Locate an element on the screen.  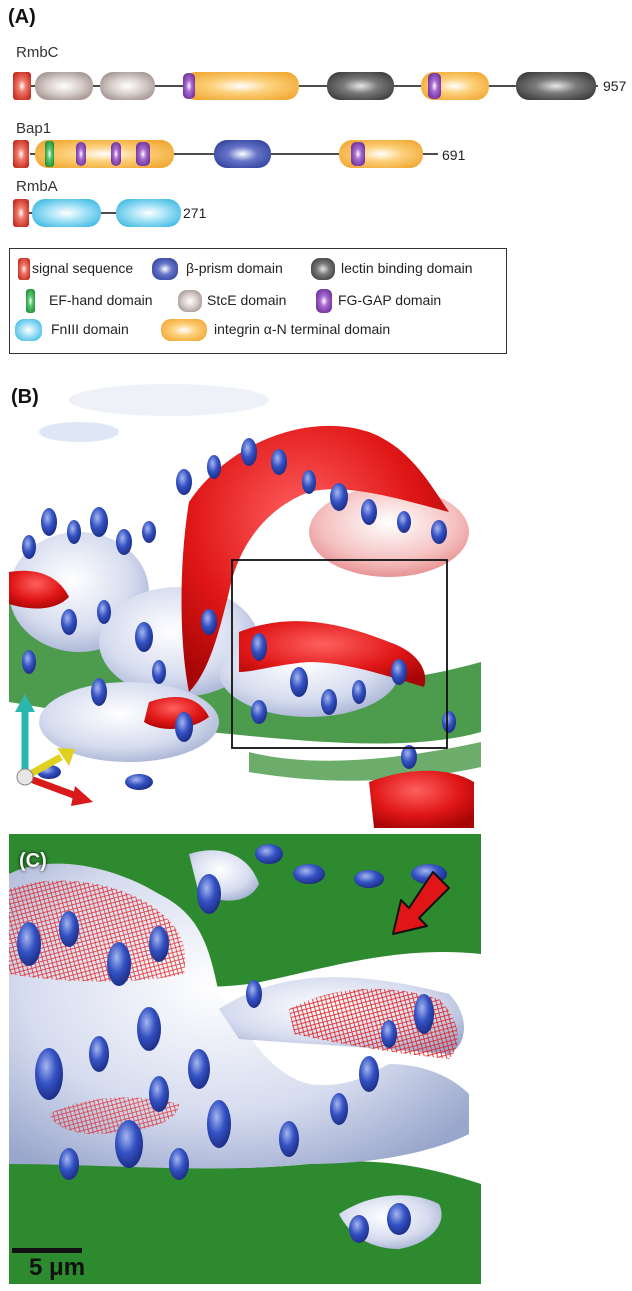
legend-label-stce: StcE domain is located at coordinates (247, 300).